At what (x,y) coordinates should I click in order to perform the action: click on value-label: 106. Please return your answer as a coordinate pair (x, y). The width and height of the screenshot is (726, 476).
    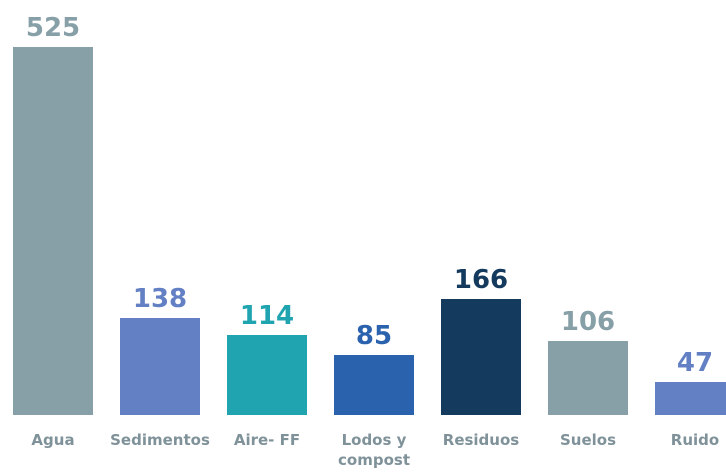
    Looking at the image, I should click on (588, 321).